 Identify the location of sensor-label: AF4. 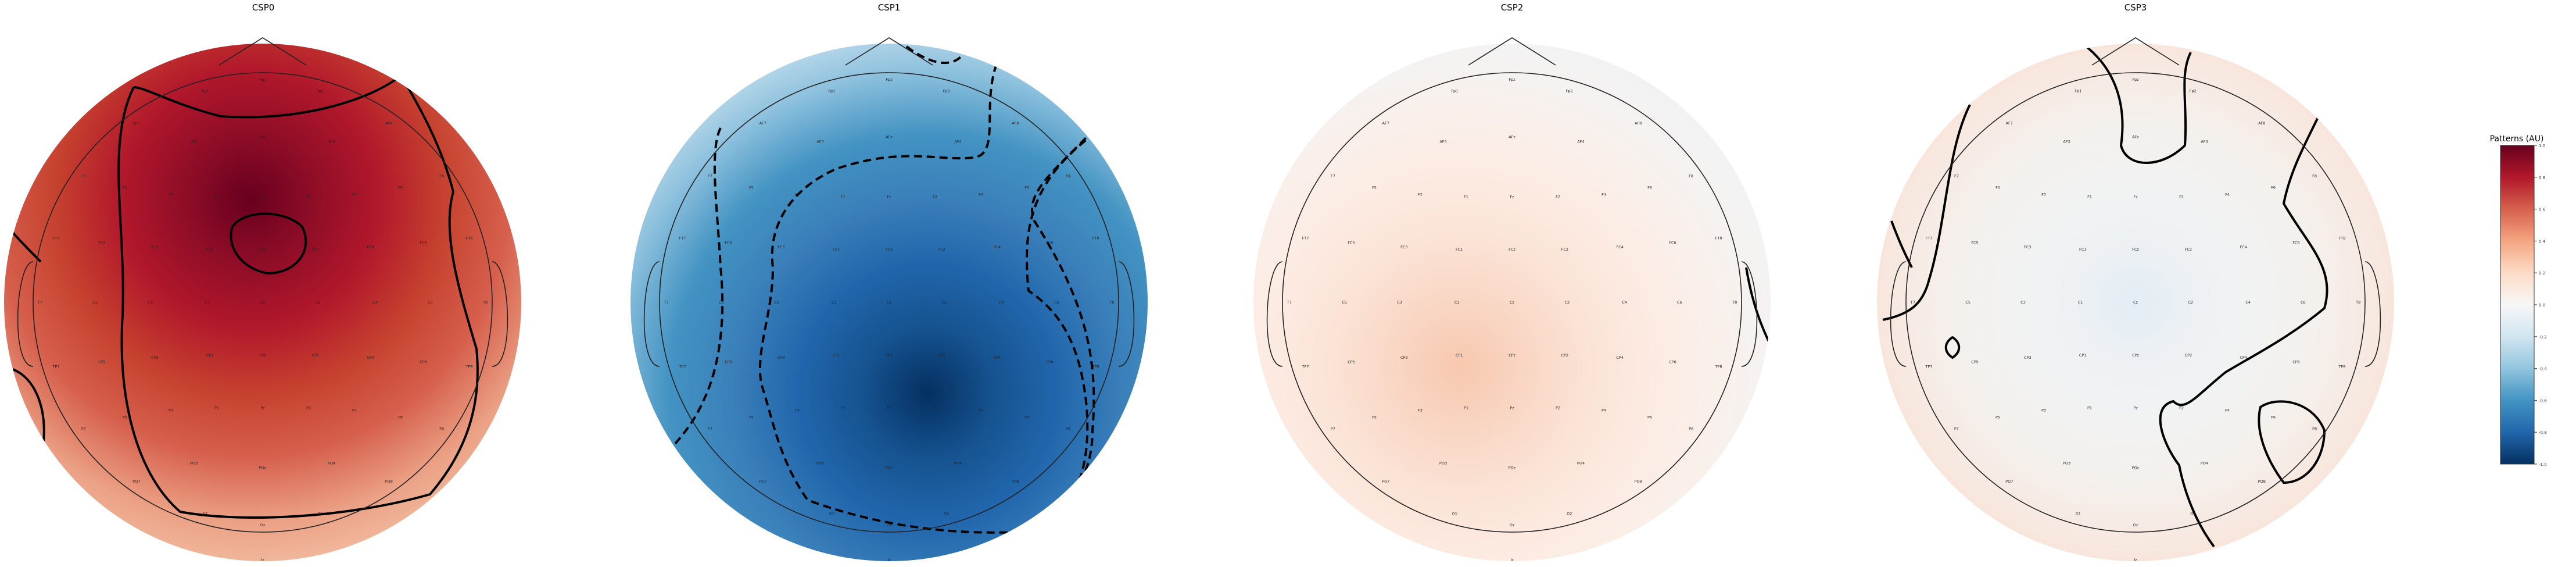
(331, 142).